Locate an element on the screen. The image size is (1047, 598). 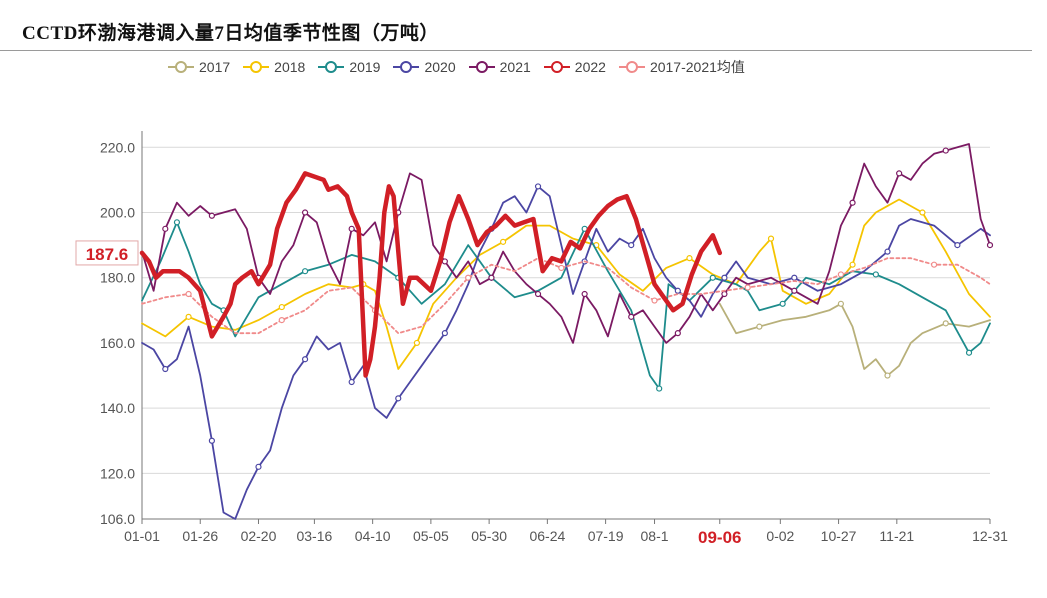
series-line-2017 is located at coordinates (854, 339).